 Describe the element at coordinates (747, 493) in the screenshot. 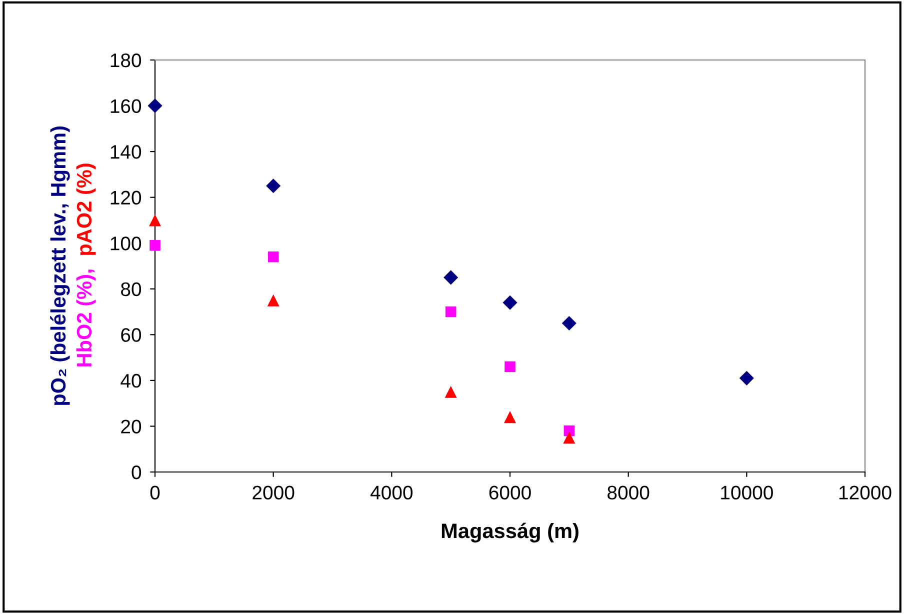

I see `x-tick-label: 10000` at that location.